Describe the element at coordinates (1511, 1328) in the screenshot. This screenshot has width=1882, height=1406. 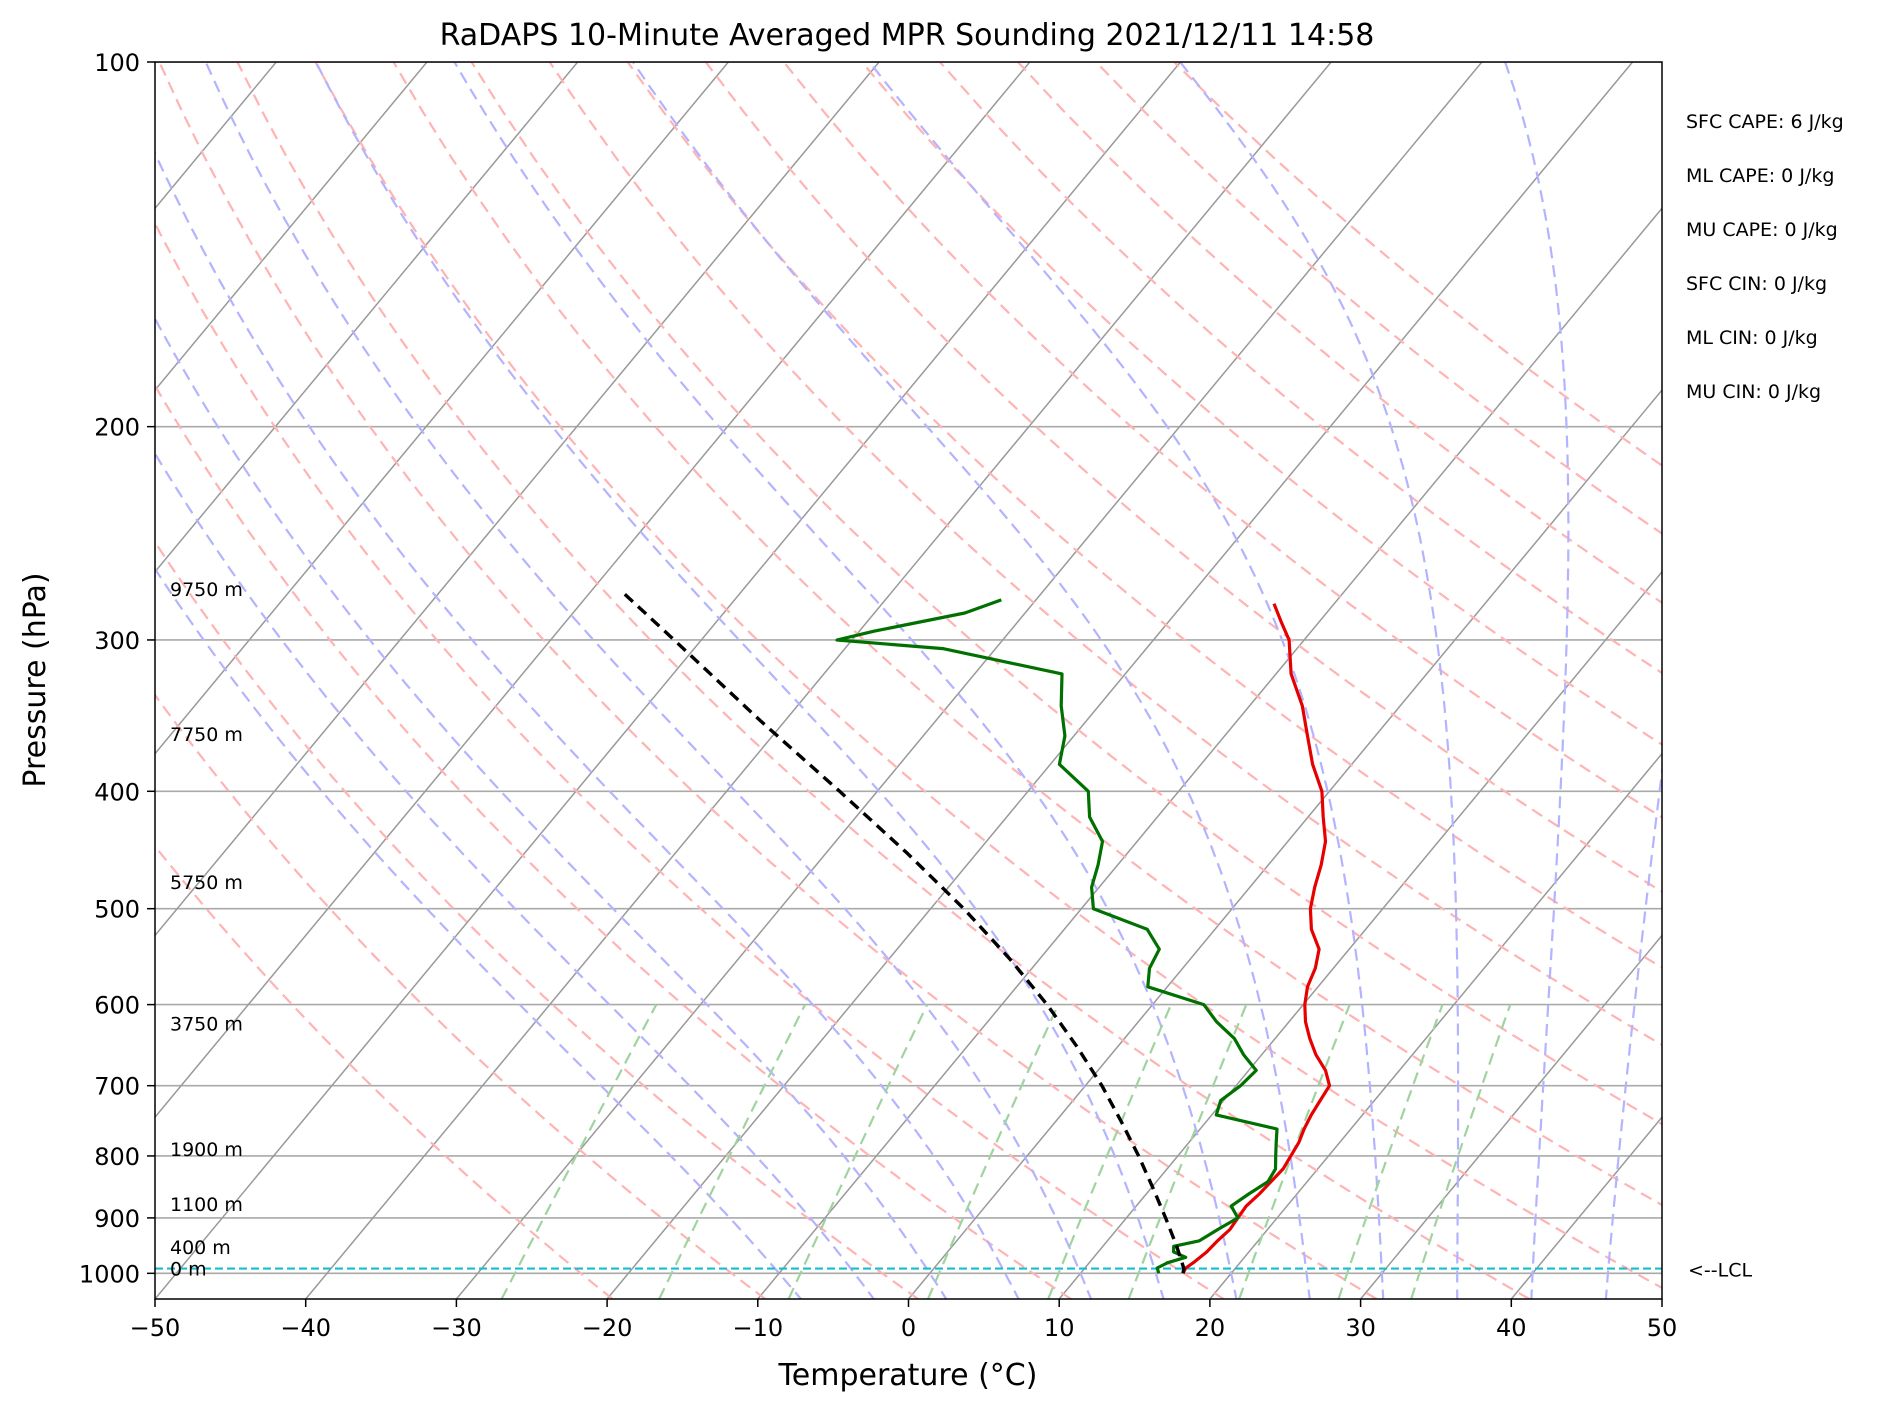
I see `x-tick-label: 40` at that location.